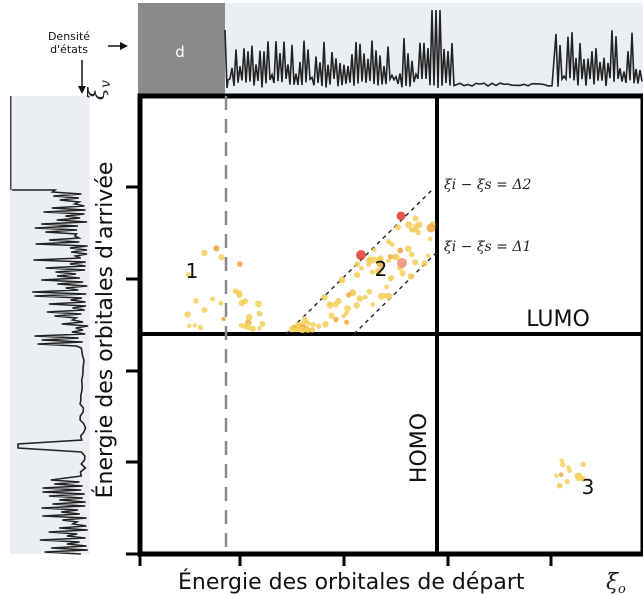 The image size is (643, 595). Describe the element at coordinates (622, 588) in the screenshot. I see `x-axis-subscript: o` at that location.